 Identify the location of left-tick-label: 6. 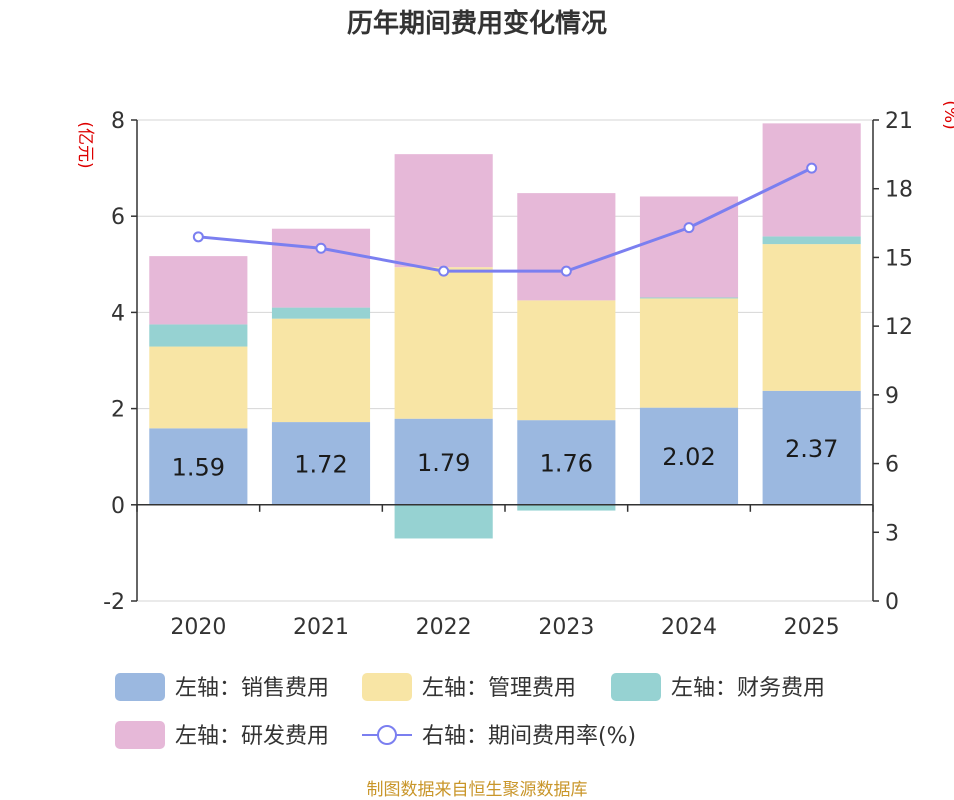
(118, 217).